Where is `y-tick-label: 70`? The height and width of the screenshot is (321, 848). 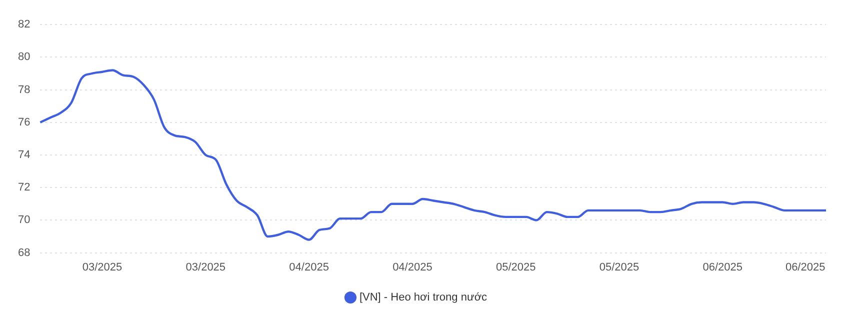 y-tick-label: 70 is located at coordinates (24, 220).